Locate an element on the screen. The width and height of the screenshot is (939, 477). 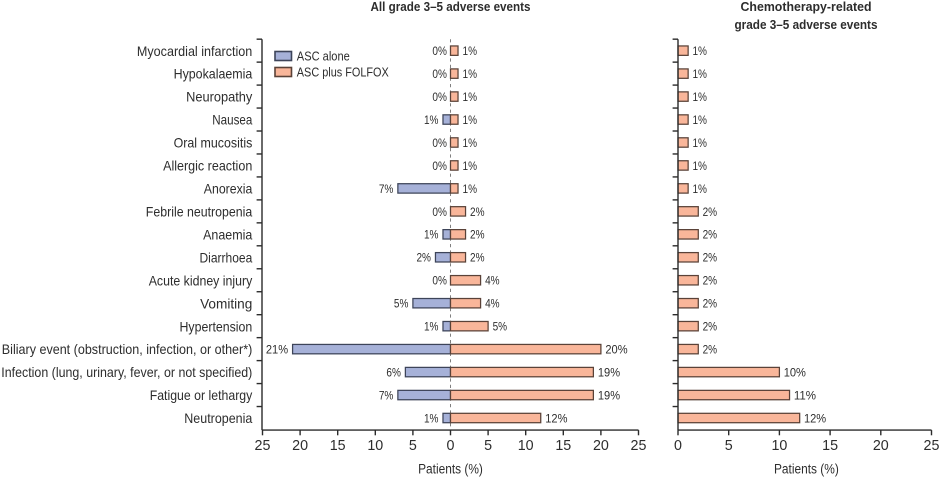
svg-text: Vomiting is located at coordinates (226, 303).